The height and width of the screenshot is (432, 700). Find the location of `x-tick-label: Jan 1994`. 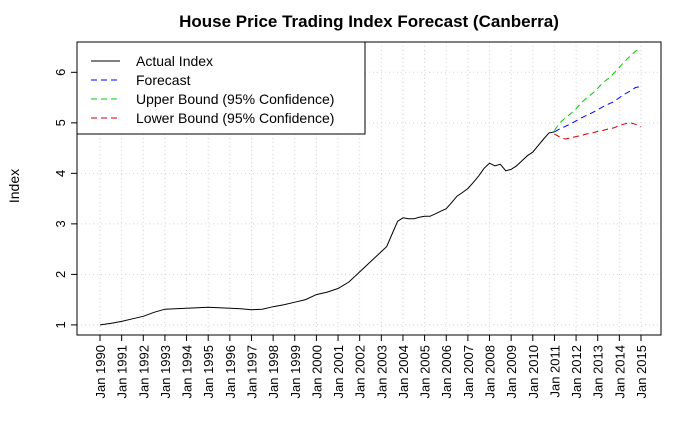

x-tick-label: Jan 1994 is located at coordinates (187, 372).